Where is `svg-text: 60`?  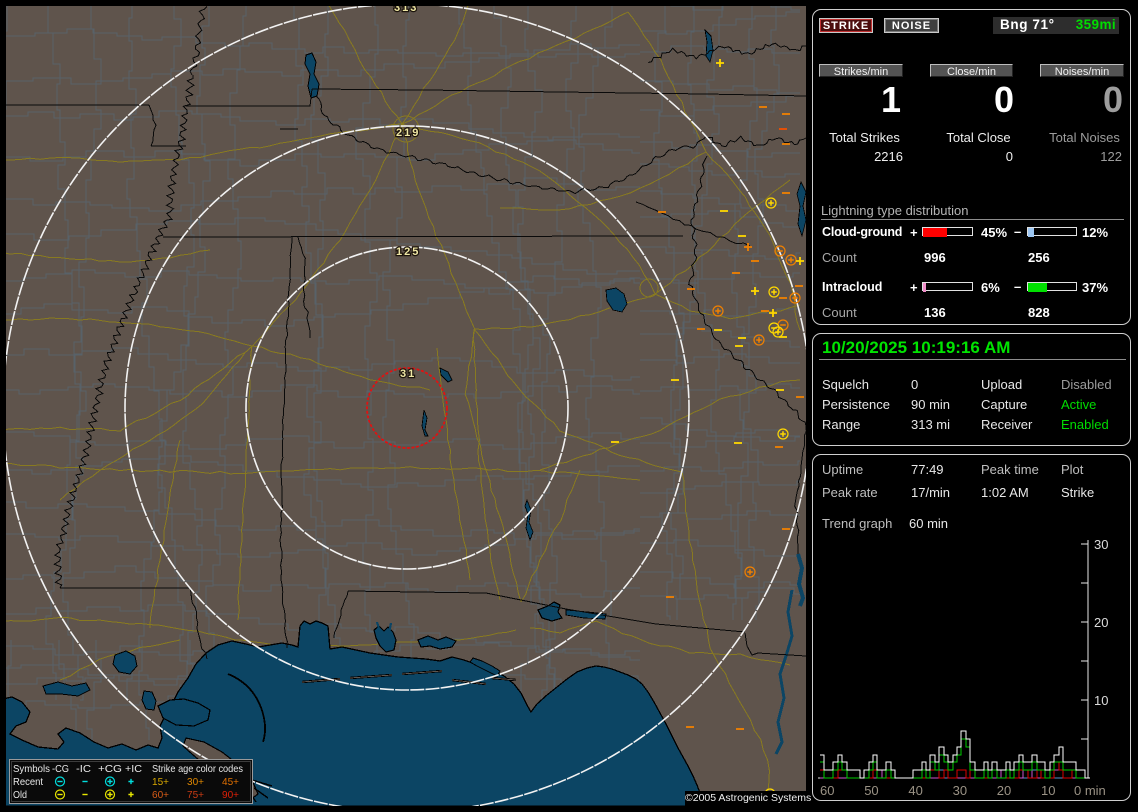 svg-text: 60 is located at coordinates (827, 790).